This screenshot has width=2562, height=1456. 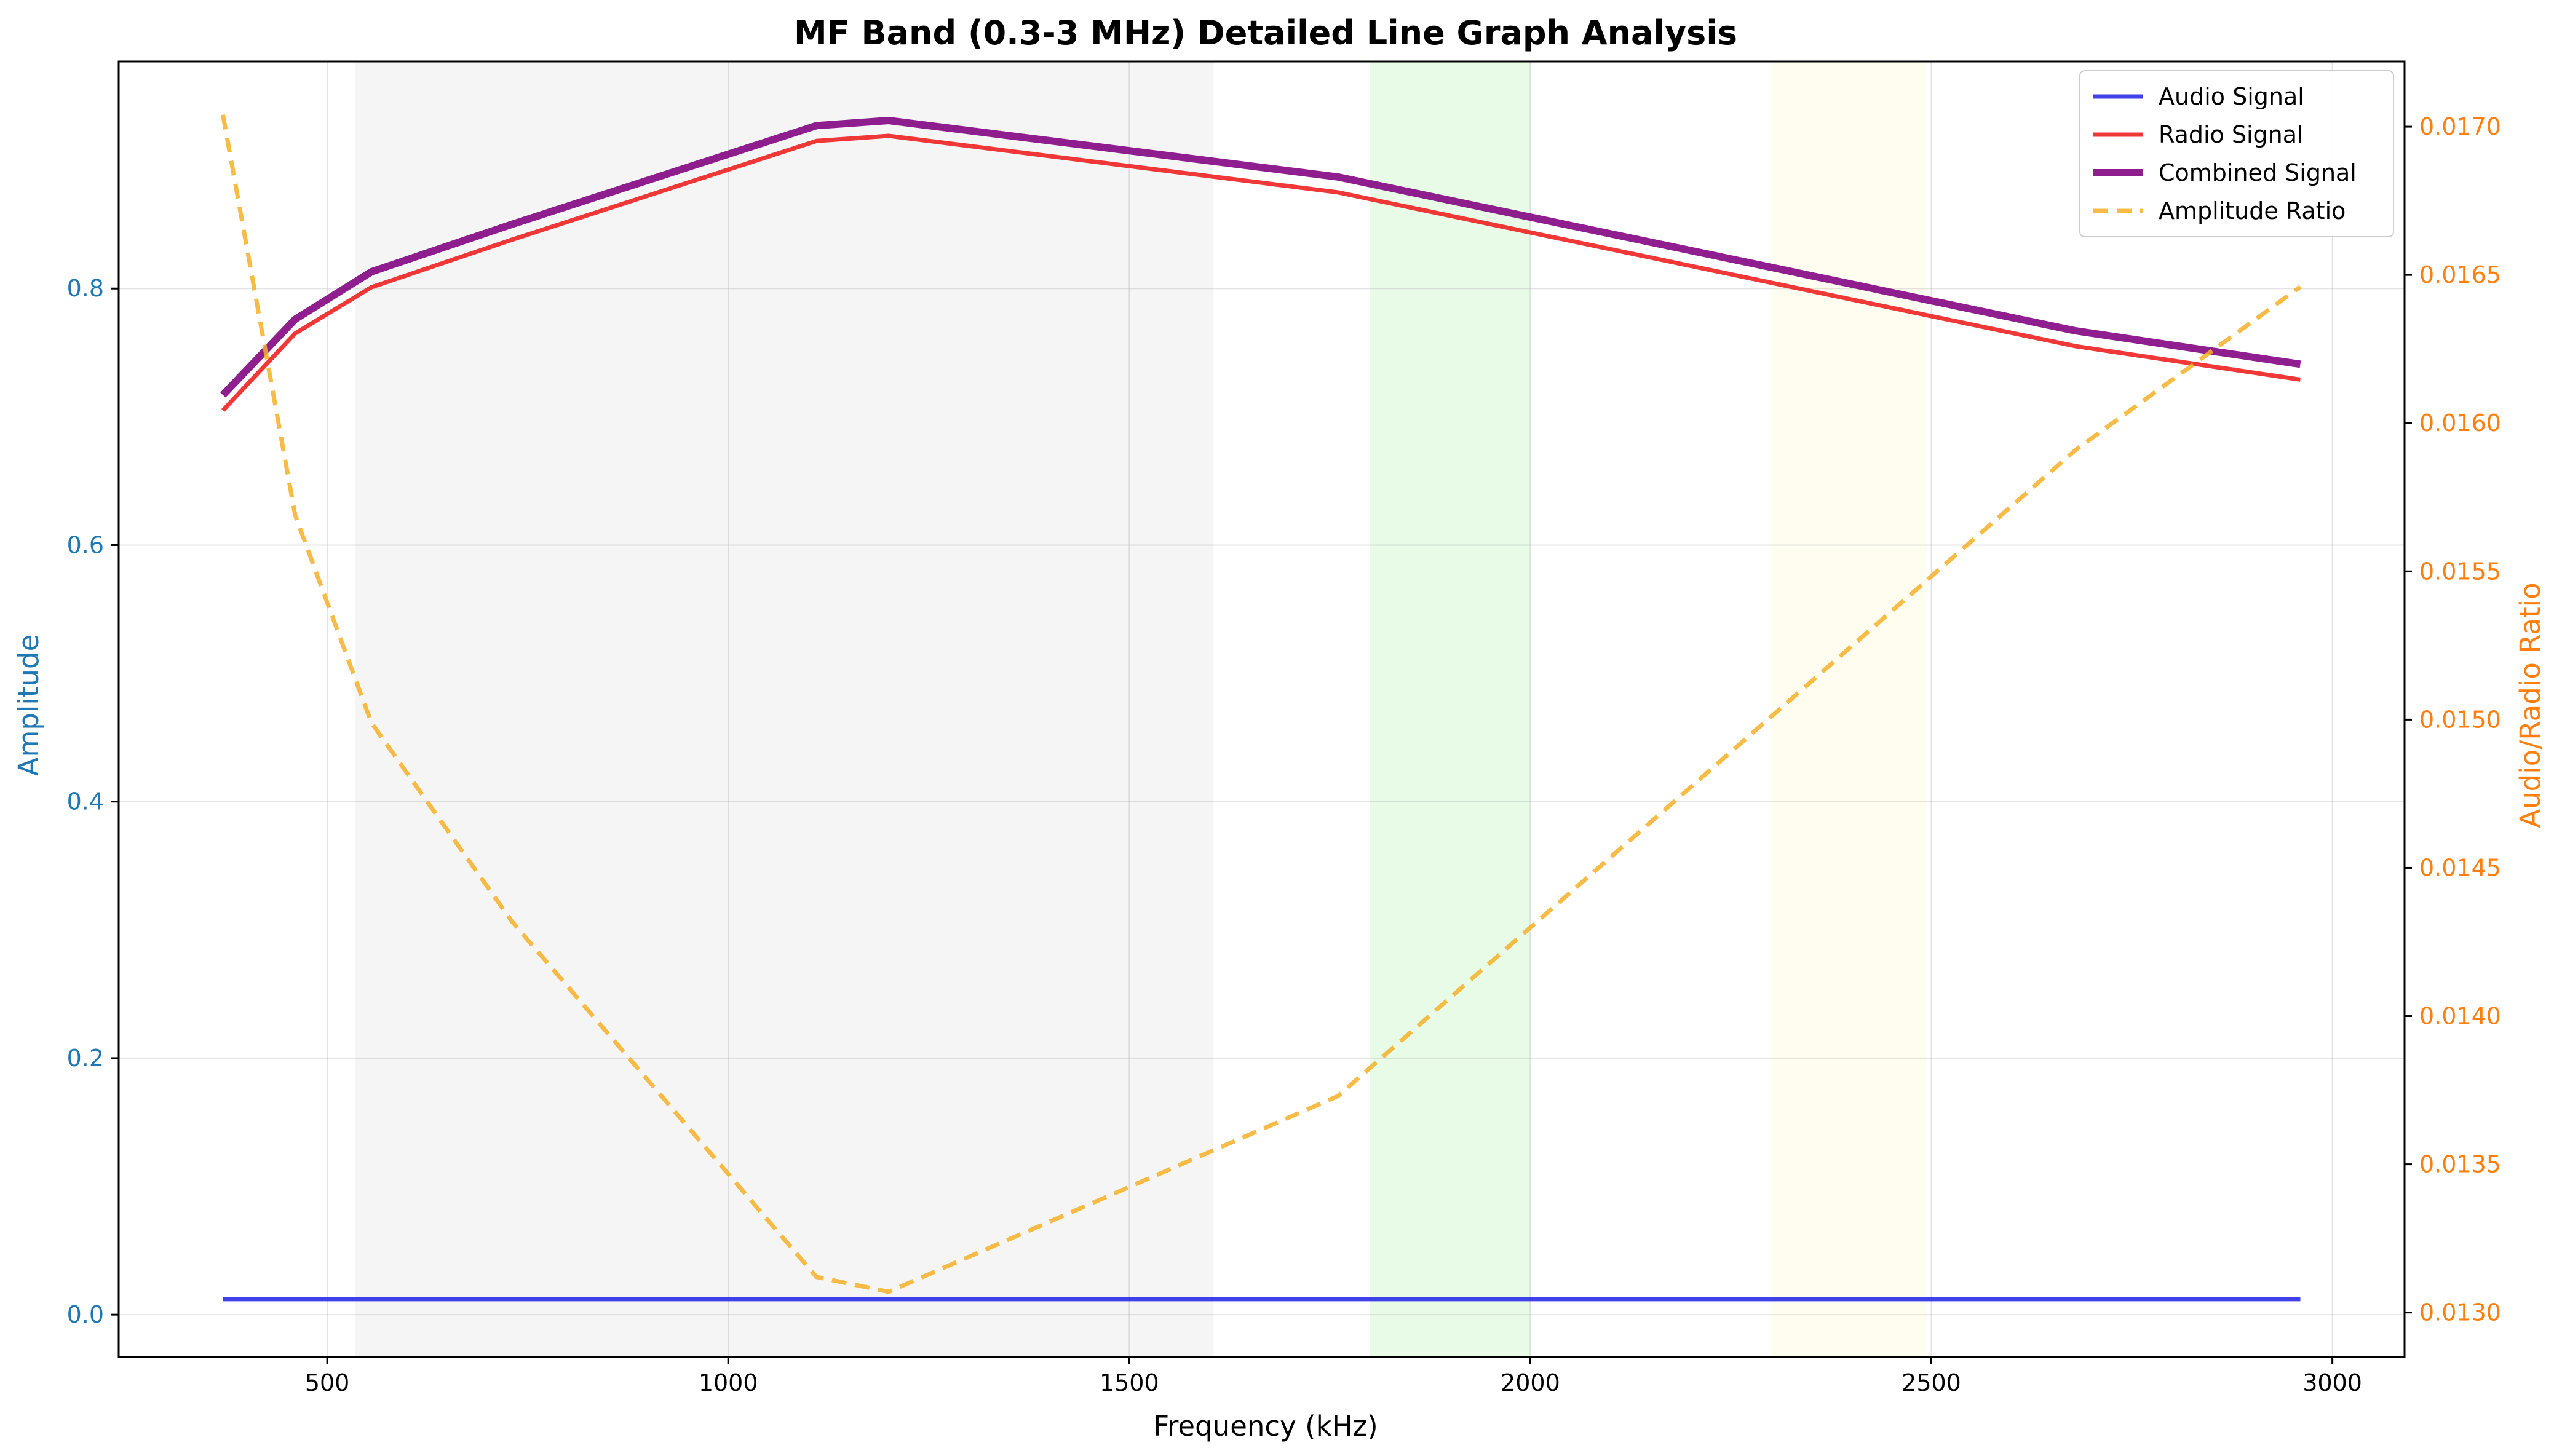 What do you see at coordinates (2460, 1164) in the screenshot?
I see `y2-tick-label: 0.0135` at bounding box center [2460, 1164].